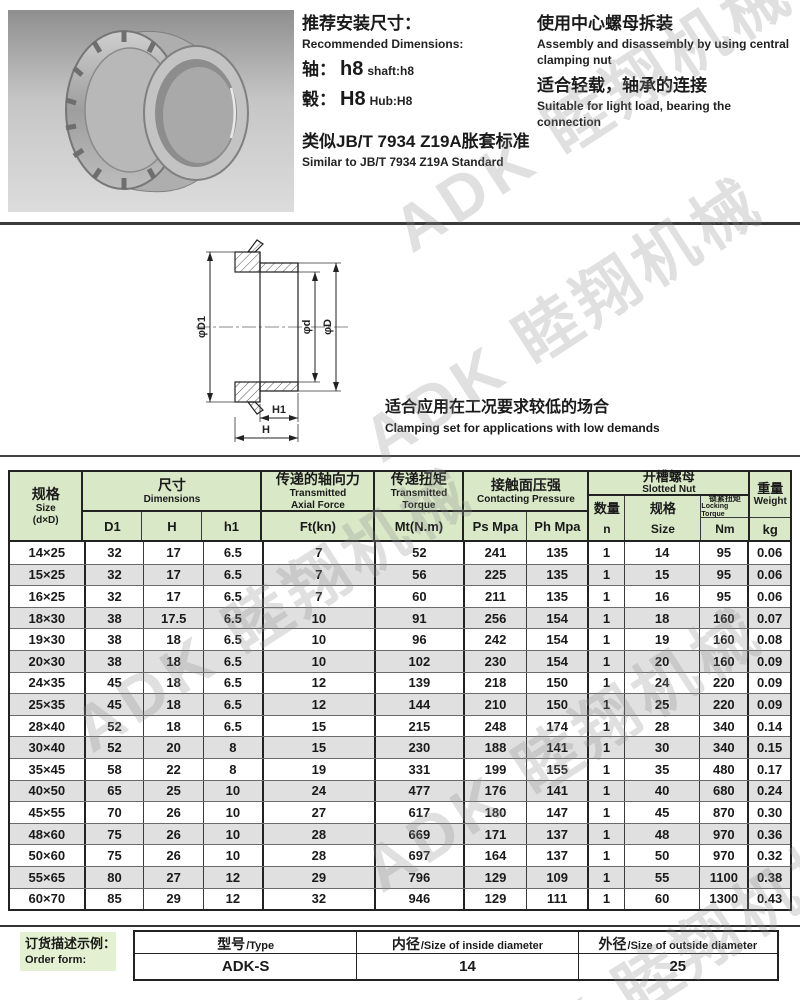 This screenshot has width=800, height=1000. Describe the element at coordinates (383, 44) in the screenshot. I see `recommended-title-en: Recommended Dimensions:` at that location.